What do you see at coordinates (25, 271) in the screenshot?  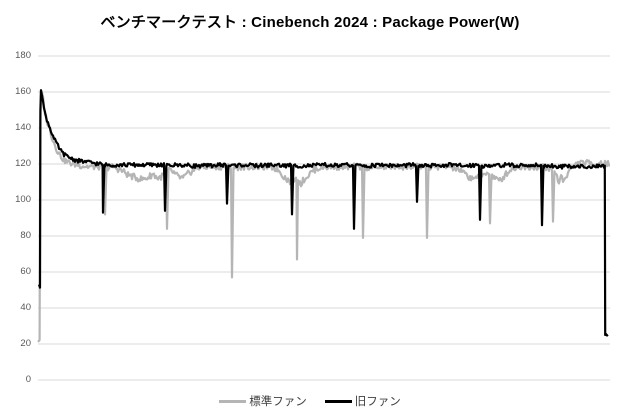 I see `y-axis-tick-label: 60` at bounding box center [25, 271].